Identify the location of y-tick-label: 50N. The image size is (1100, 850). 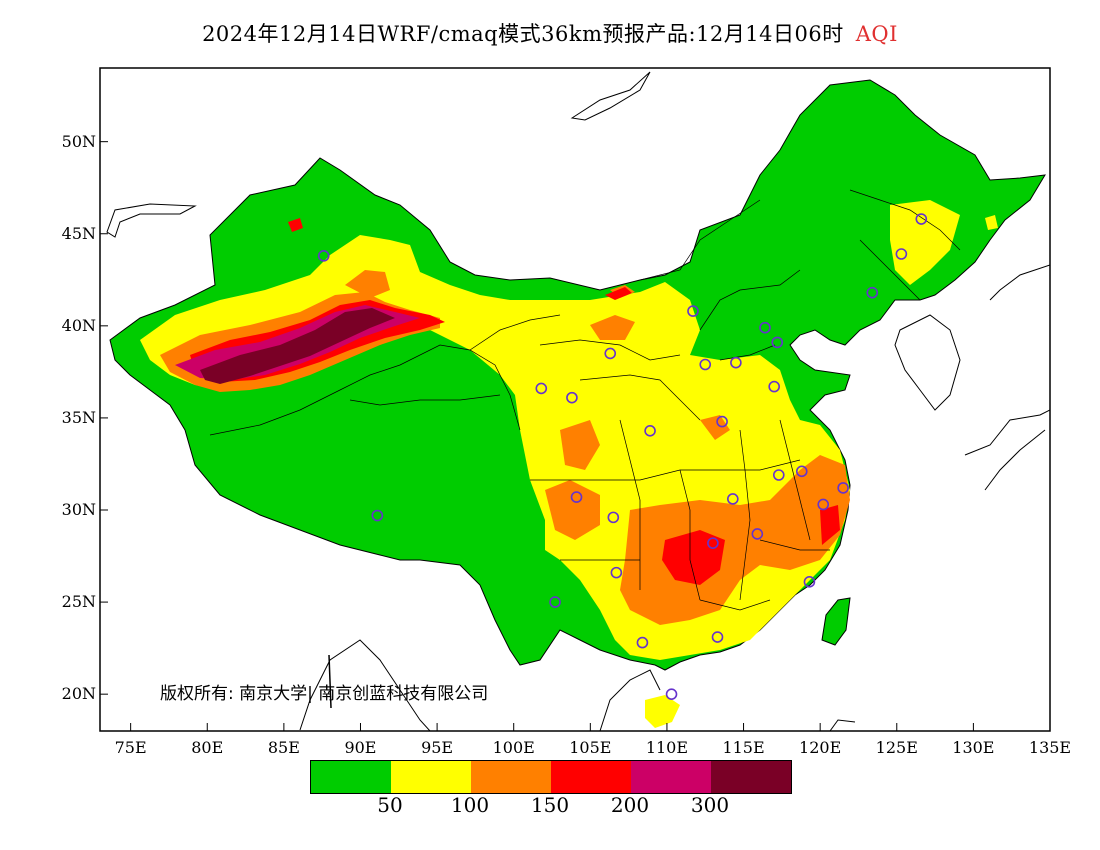
(78, 141).